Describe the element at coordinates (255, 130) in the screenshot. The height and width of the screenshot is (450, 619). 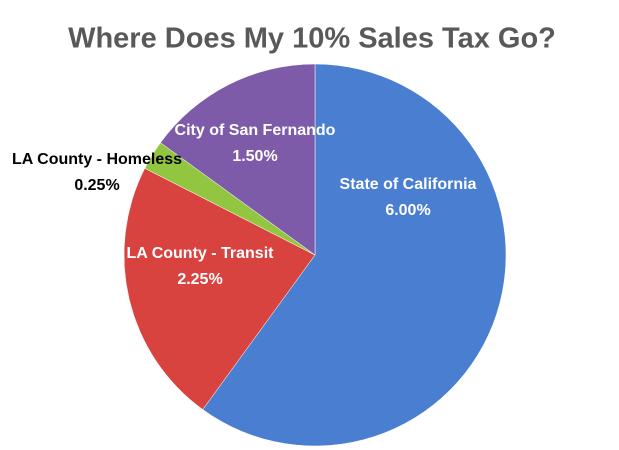
I see `slice-label: City of San Fernando` at that location.